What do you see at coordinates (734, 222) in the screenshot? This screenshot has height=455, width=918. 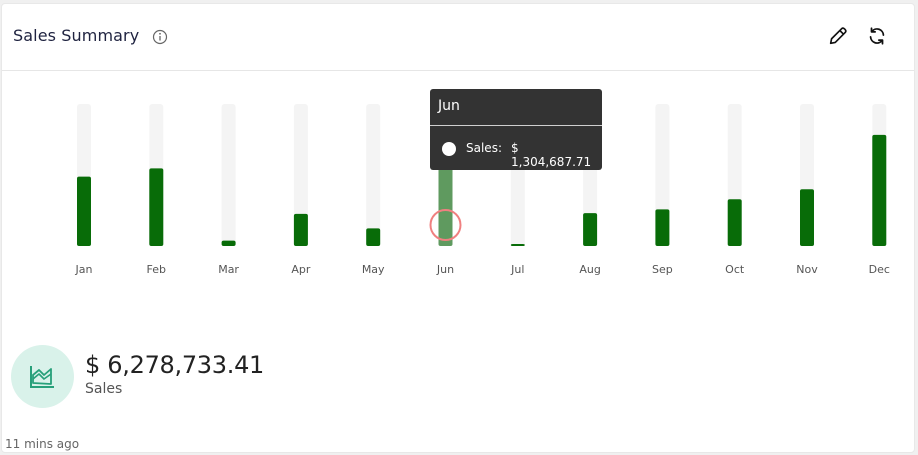 I see `bar-oct` at bounding box center [734, 222].